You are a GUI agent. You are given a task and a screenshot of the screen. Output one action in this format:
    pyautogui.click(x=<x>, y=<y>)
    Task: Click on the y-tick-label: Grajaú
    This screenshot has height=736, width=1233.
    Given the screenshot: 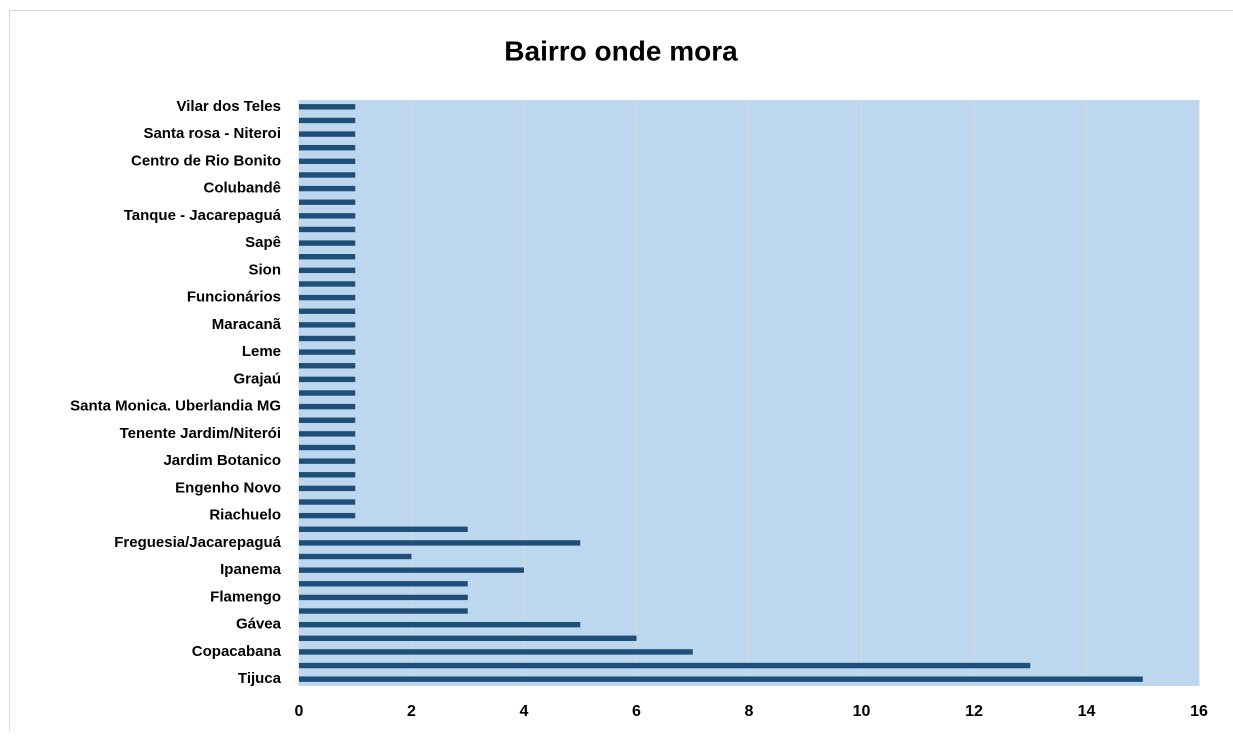 What is the action you would take?
    pyautogui.click(x=257, y=378)
    